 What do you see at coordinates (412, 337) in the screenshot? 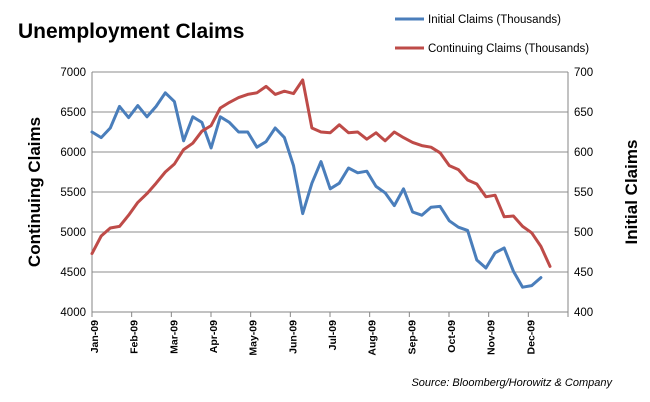
I see `x-tick-label: Sep-09` at bounding box center [412, 337].